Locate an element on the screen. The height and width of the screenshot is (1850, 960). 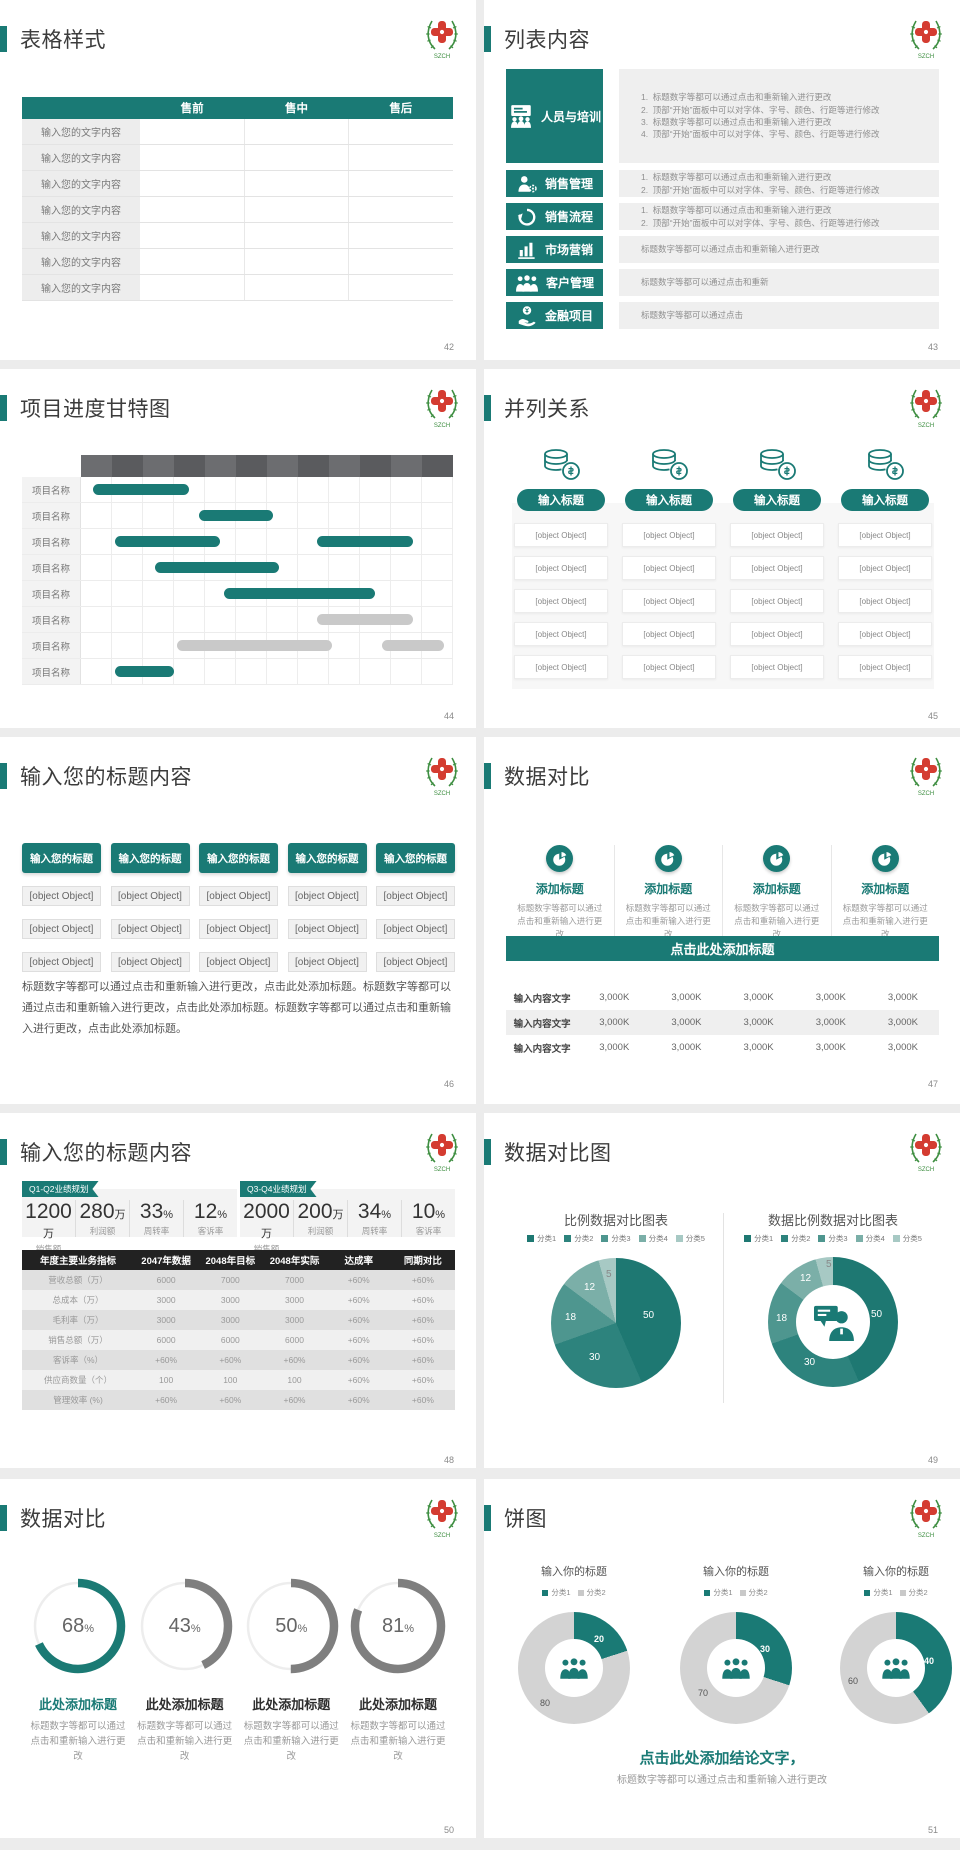
customer-group-icon is located at coordinates (527, 283).